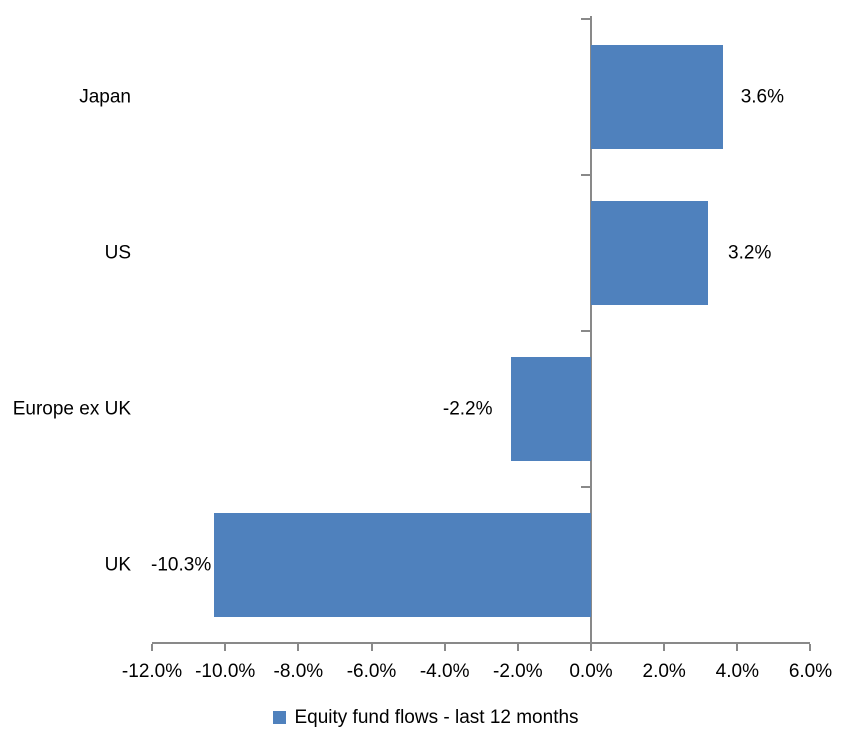 Image resolution: width=852 pixels, height=747 pixels. Describe the element at coordinates (750, 253) in the screenshot. I see `bar-data-label: 3.2%` at that location.